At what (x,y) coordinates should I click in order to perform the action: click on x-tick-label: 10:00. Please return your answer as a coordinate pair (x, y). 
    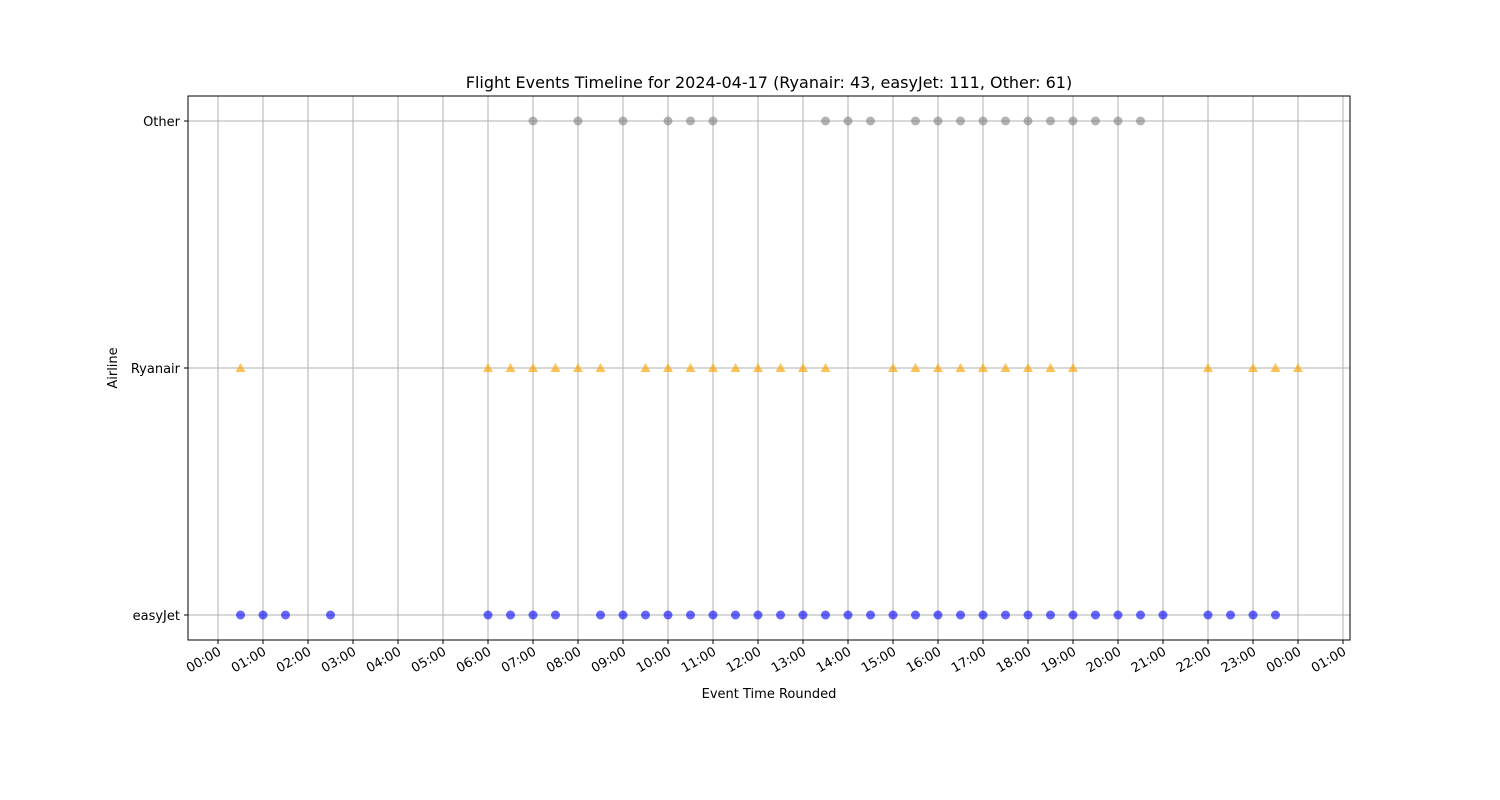
    Looking at the image, I should click on (654, 660).